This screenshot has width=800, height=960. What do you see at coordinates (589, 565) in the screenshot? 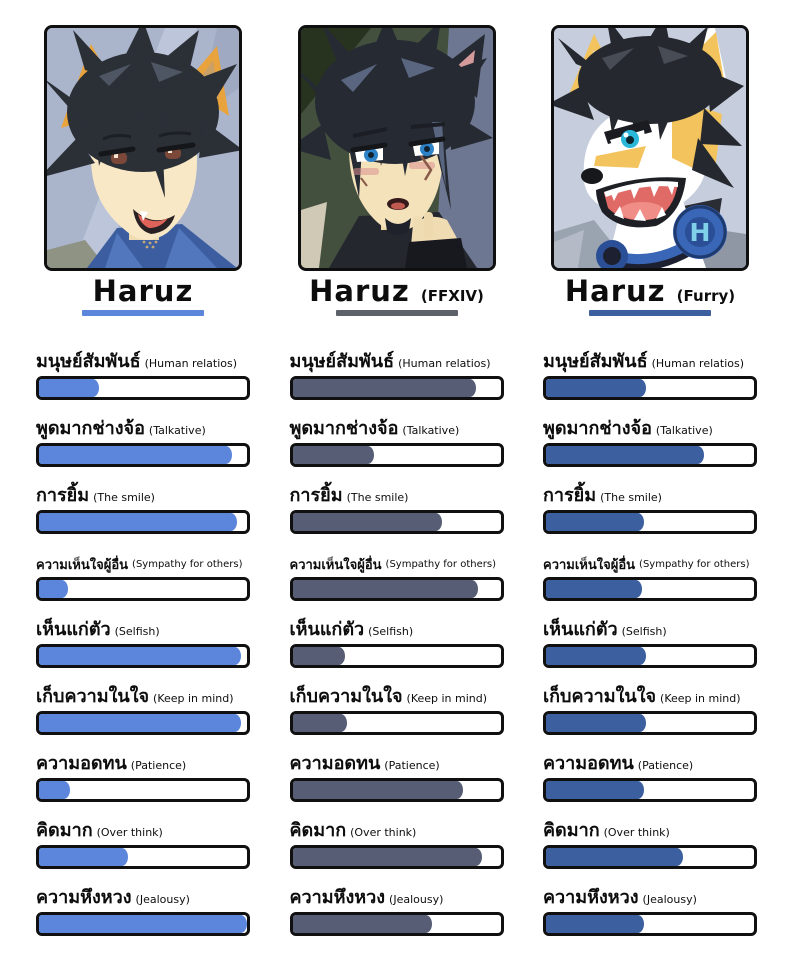
I see `stat-thai: ความเห็นใจผู้อื่น` at bounding box center [589, 565].